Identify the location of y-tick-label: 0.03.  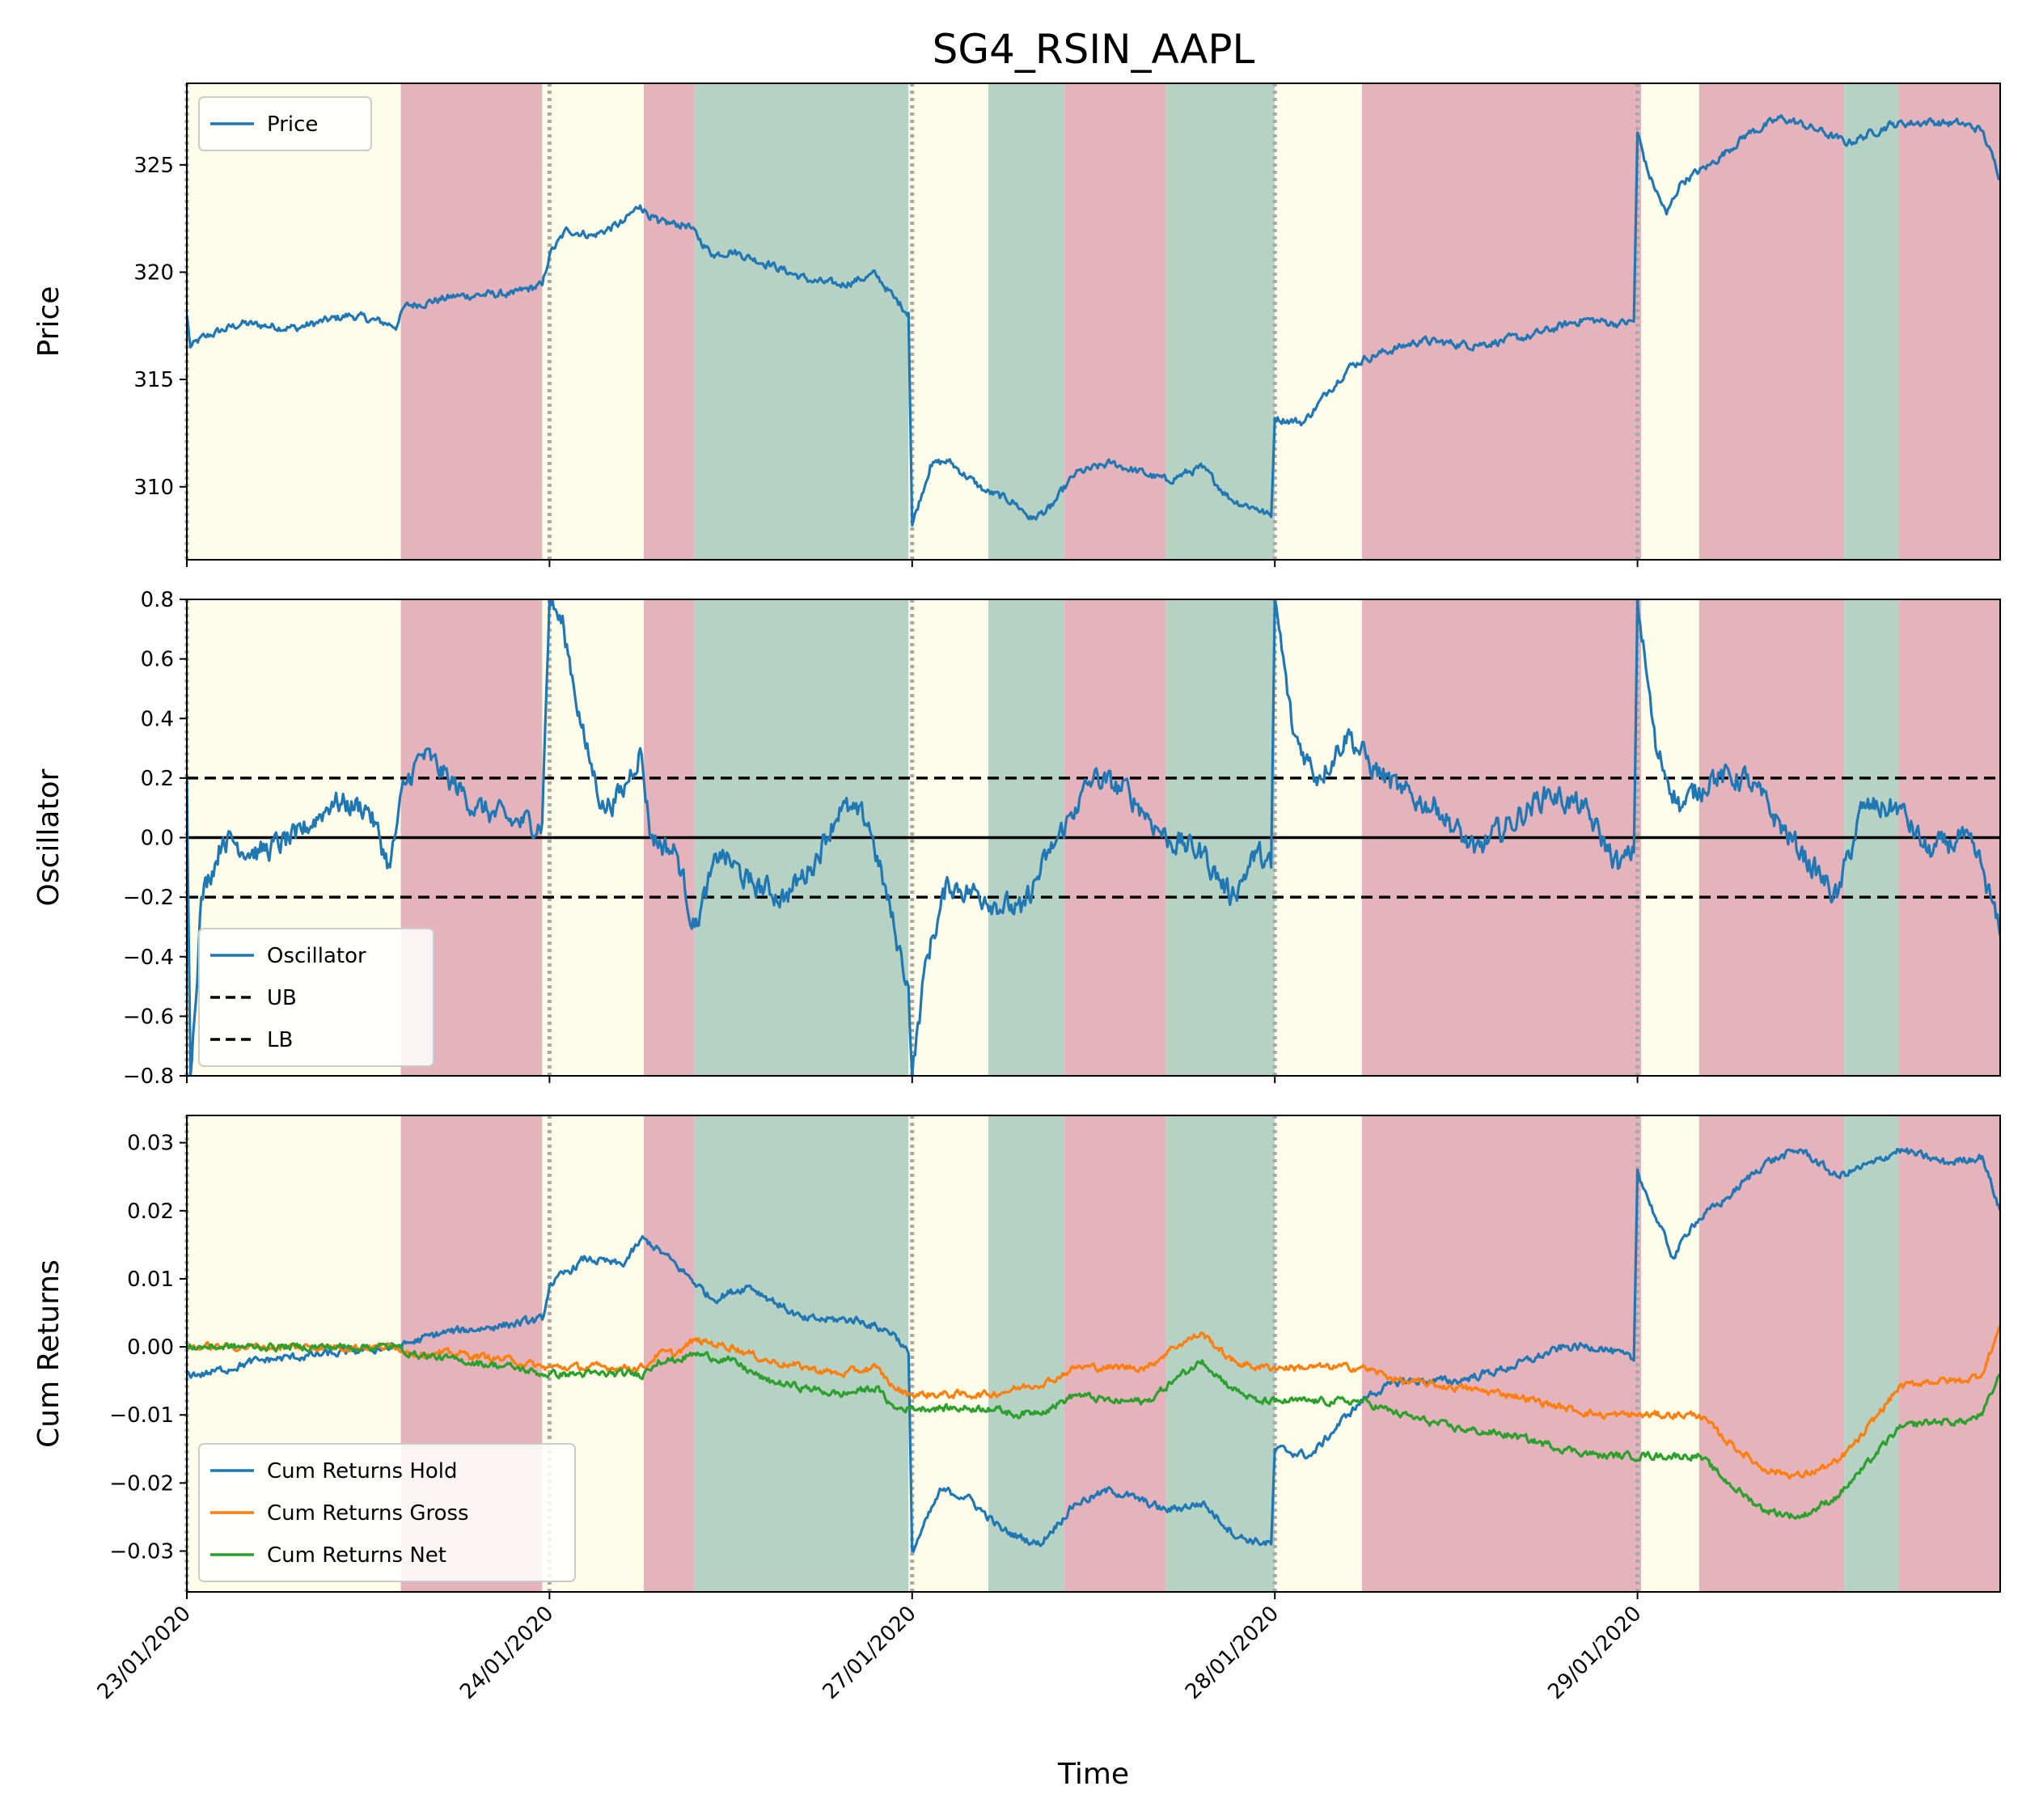
(150, 1144).